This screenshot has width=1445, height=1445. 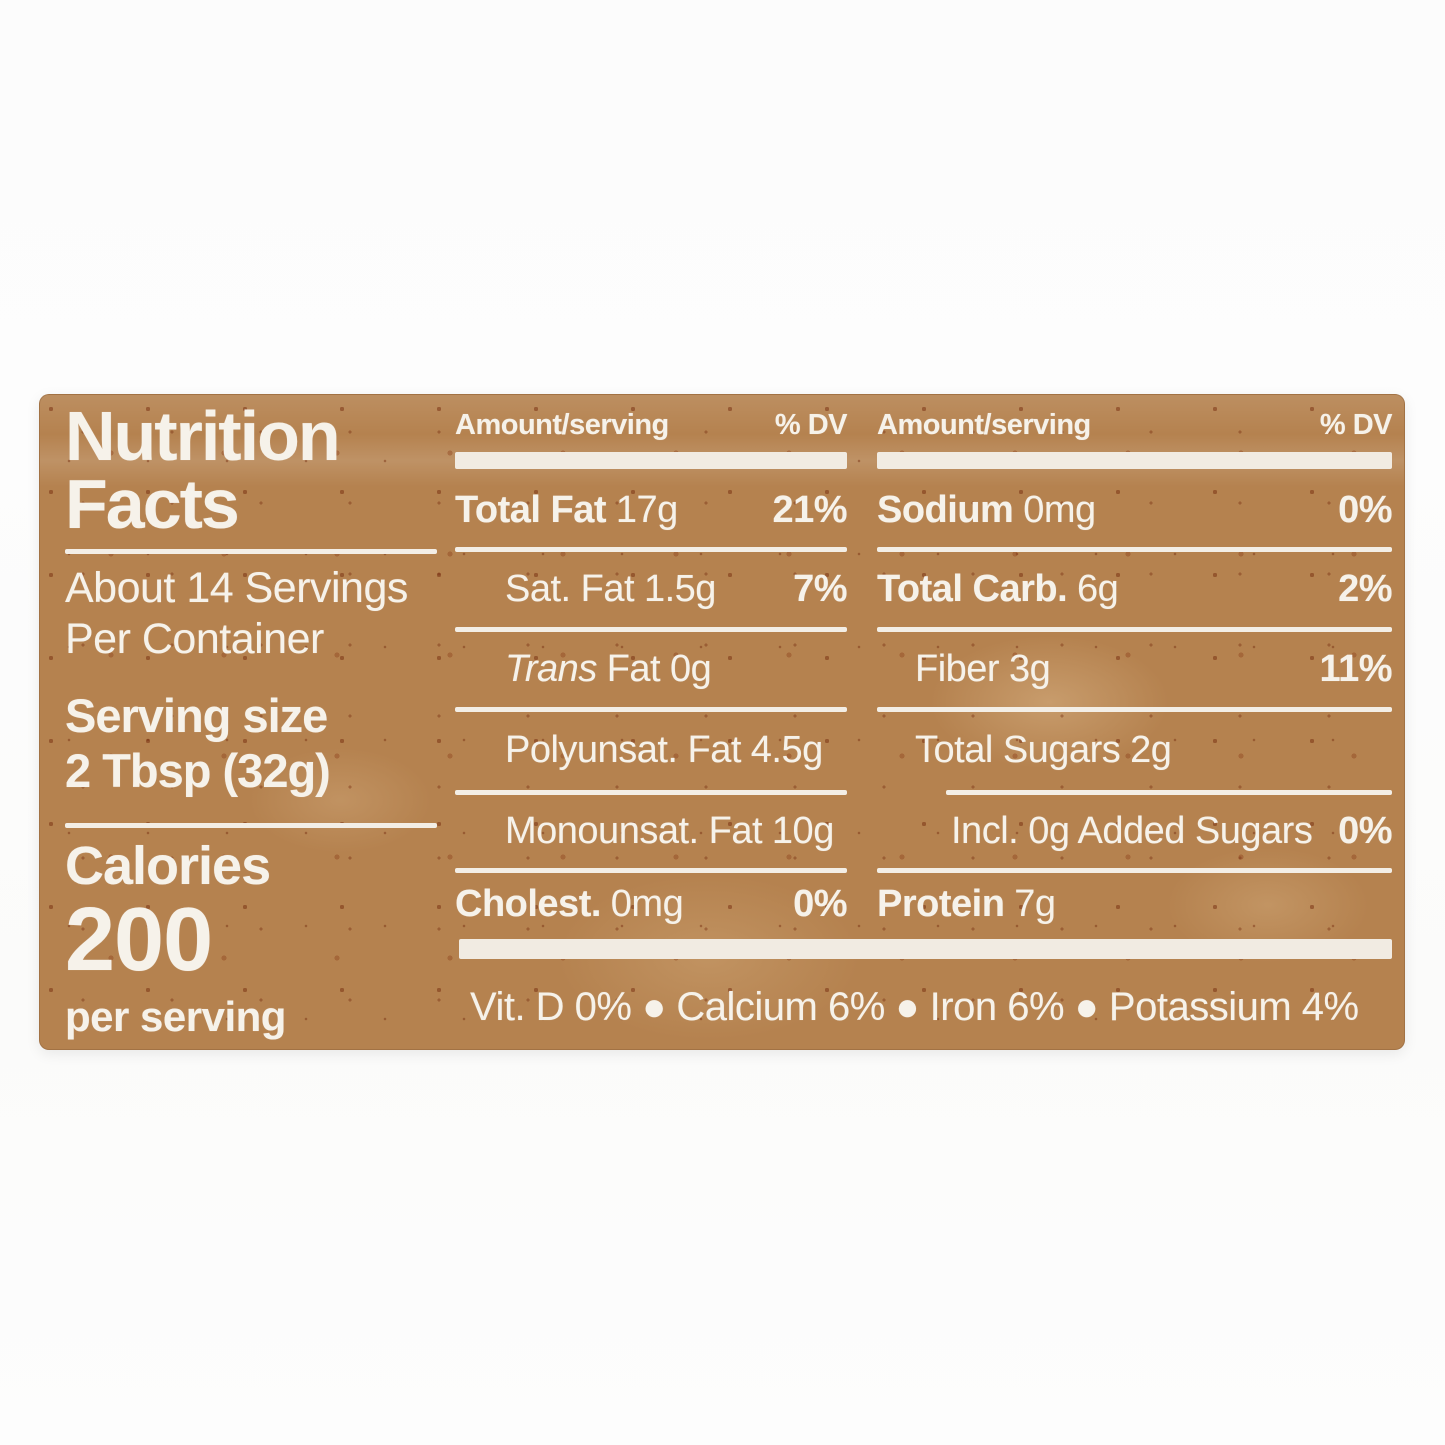 What do you see at coordinates (690, 668) in the screenshot?
I see `nutrient-amount: 0g` at bounding box center [690, 668].